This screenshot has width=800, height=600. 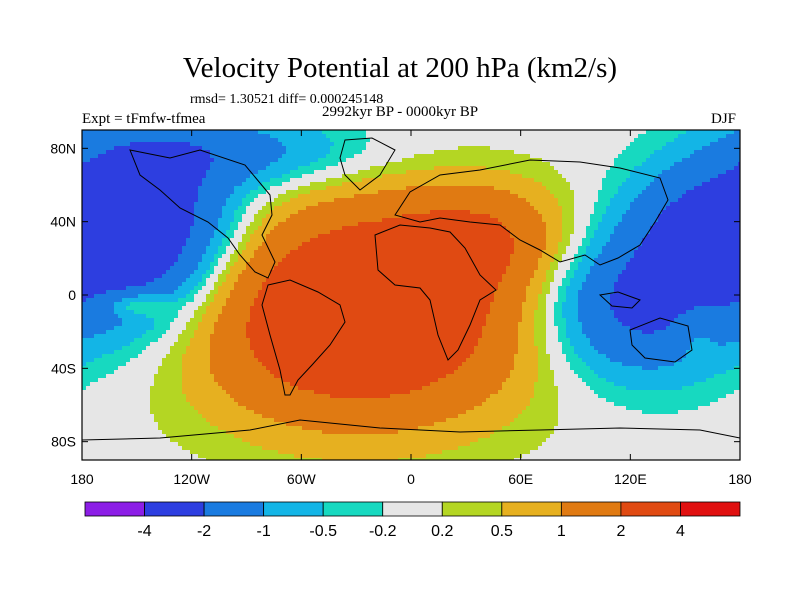 I want to click on south-america-outline, so click(x=303, y=337).